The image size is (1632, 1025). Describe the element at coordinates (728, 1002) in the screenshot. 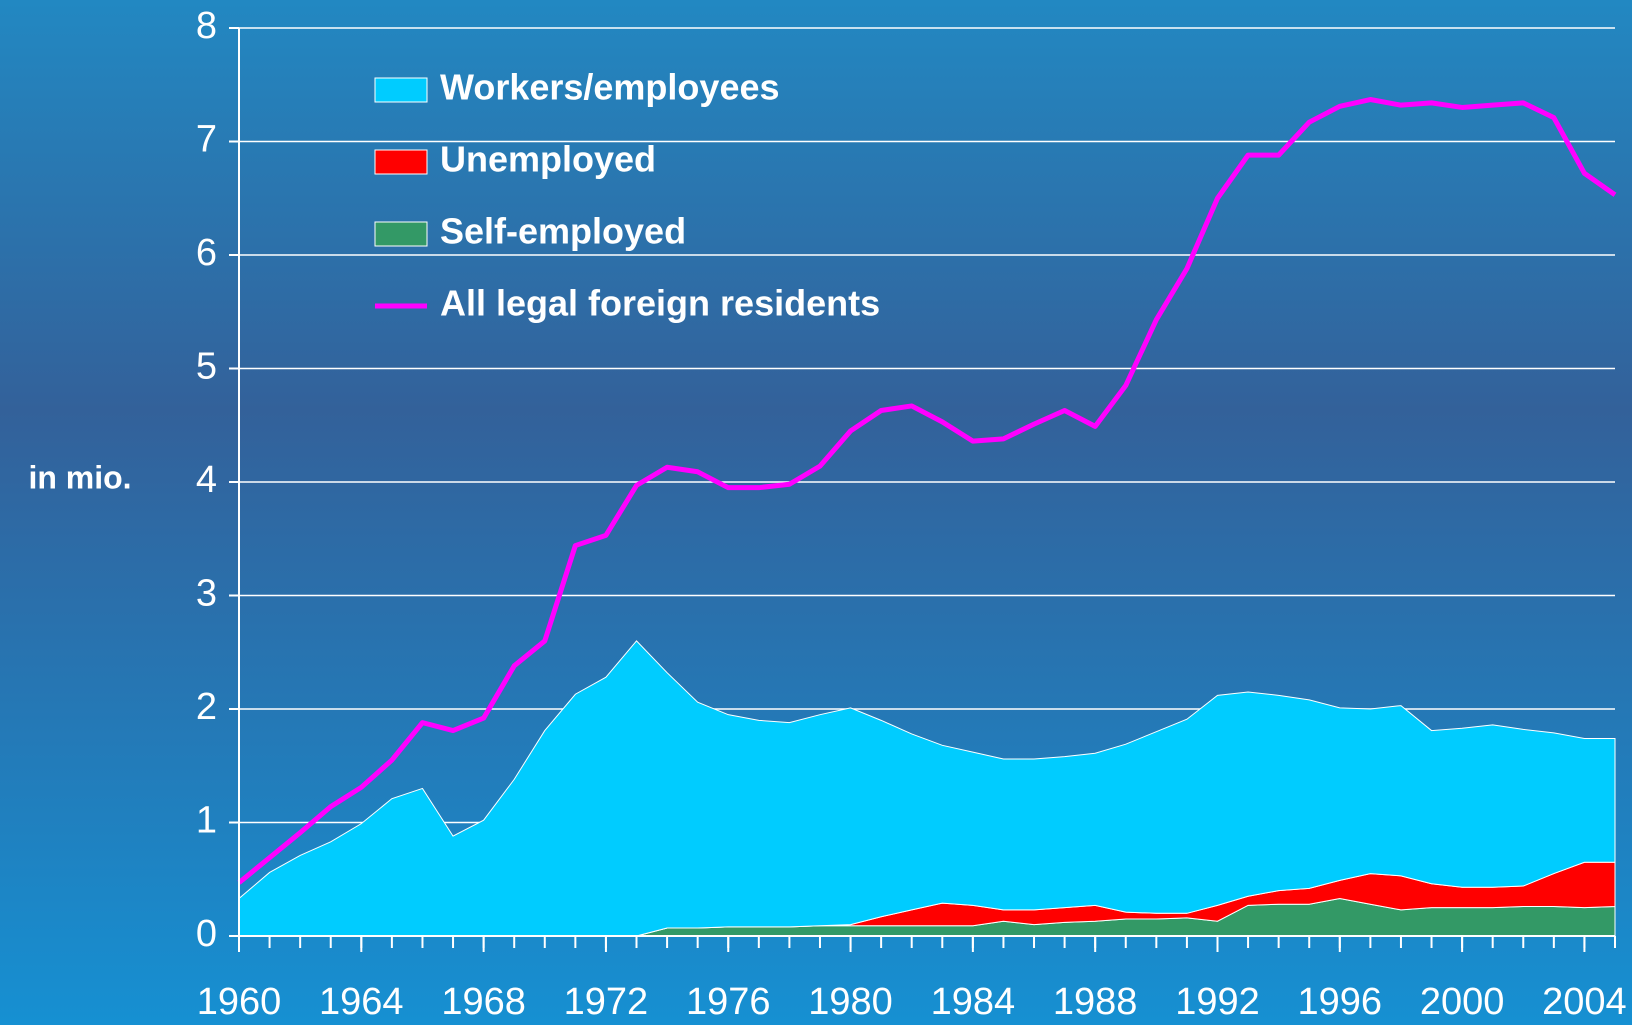

I see `x-tick-label: 1976` at that location.